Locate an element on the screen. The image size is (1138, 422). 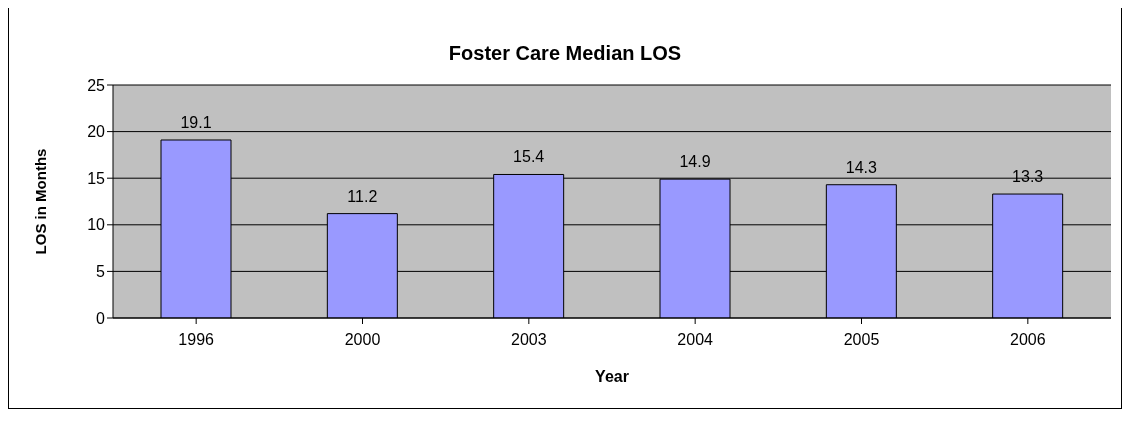
y-tick-label: 25 is located at coordinates (96, 85).